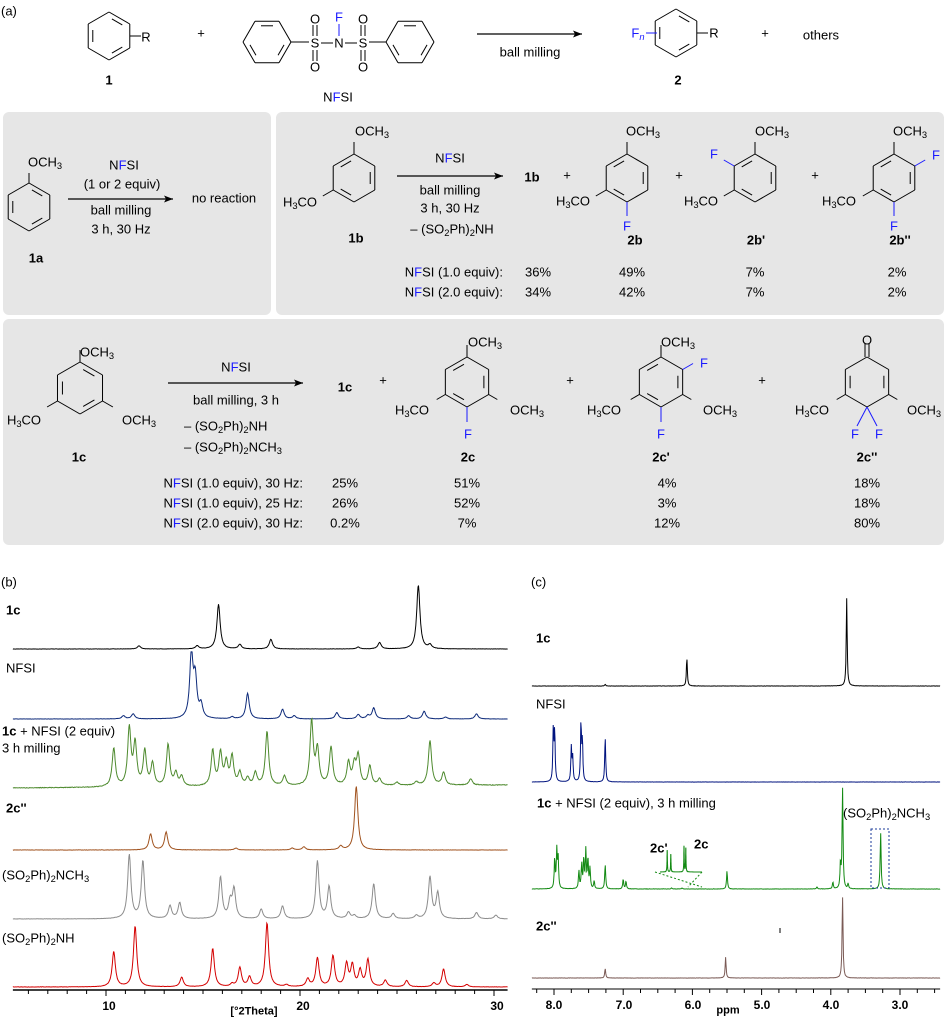  Describe the element at coordinates (632, 292) in the screenshot. I see `yield-value: 42%` at that location.